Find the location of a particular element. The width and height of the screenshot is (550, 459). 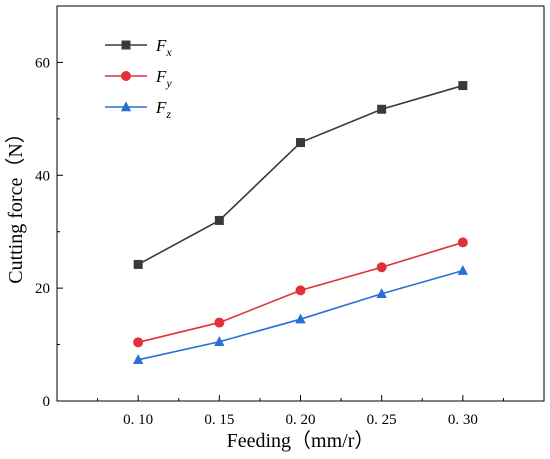

x-axis-title: Feeding（mm/r） is located at coordinates (301, 440).